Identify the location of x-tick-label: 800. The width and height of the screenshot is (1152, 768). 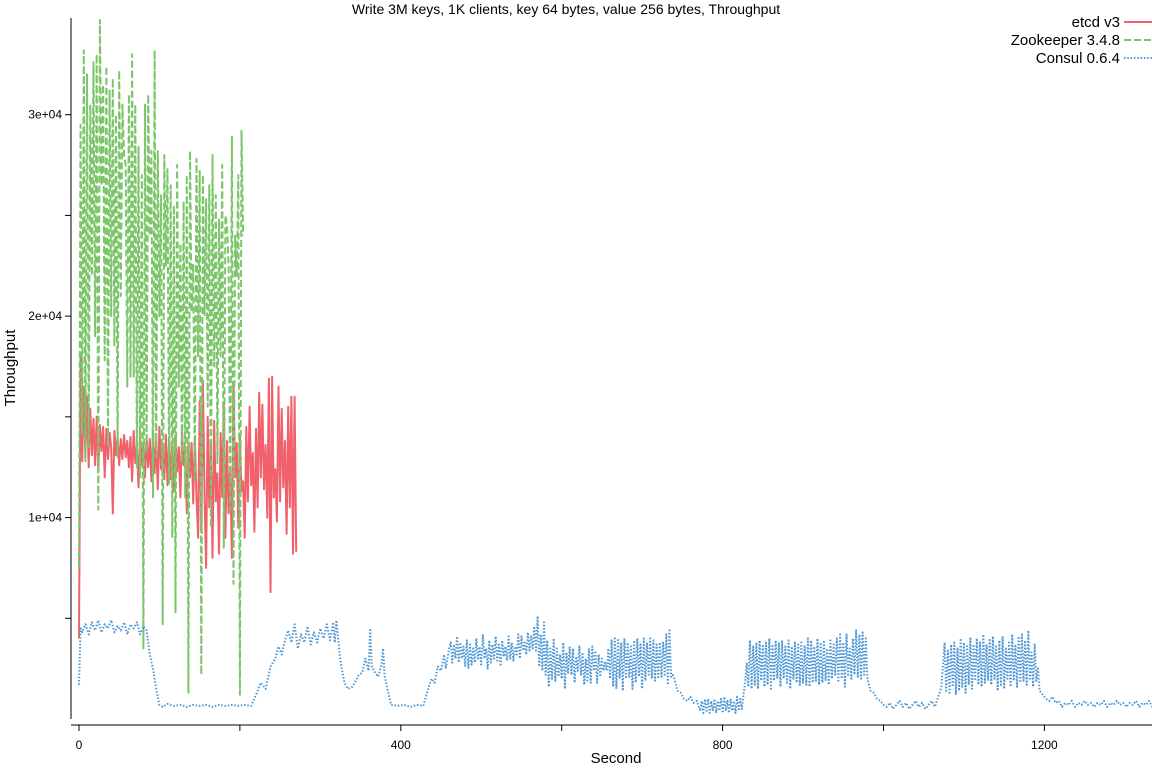
(723, 745).